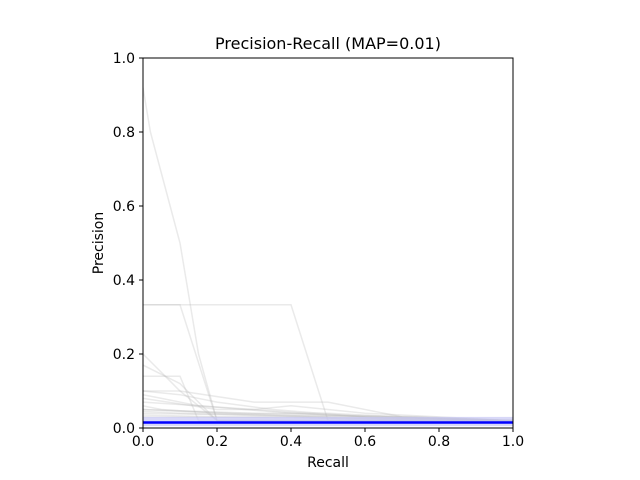  Describe the element at coordinates (513, 442) in the screenshot. I see `x-tick-label: 1.0` at that location.